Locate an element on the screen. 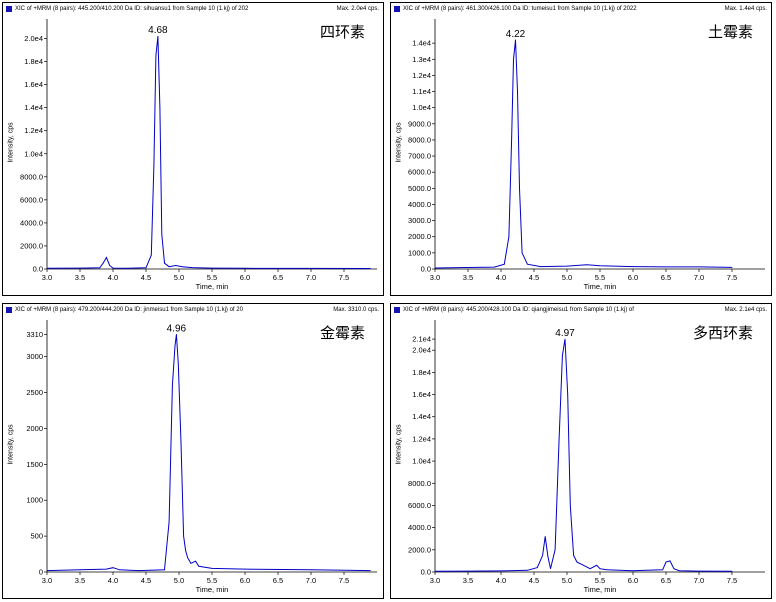  peak-retention-time-label: 4.22 is located at coordinates (516, 34).